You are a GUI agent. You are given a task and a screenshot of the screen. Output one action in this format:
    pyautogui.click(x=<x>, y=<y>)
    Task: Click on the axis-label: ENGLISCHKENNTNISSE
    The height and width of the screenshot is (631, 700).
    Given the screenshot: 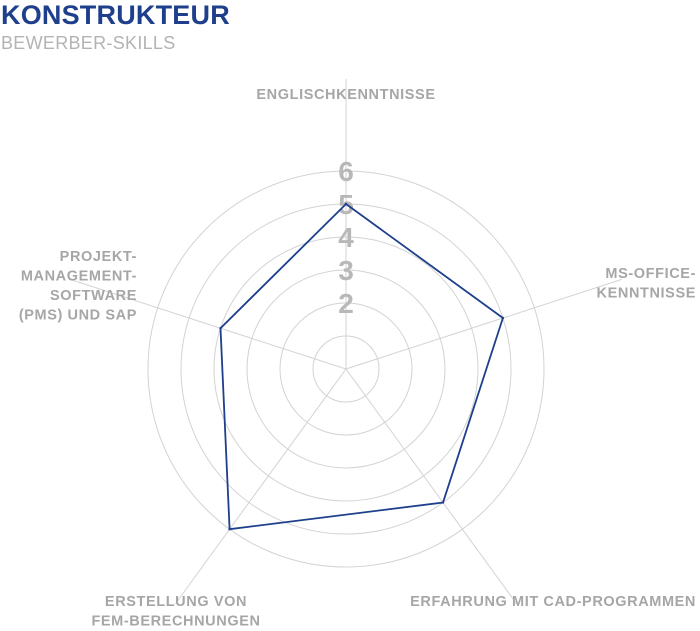 What is the action you would take?
    pyautogui.click(x=345, y=95)
    